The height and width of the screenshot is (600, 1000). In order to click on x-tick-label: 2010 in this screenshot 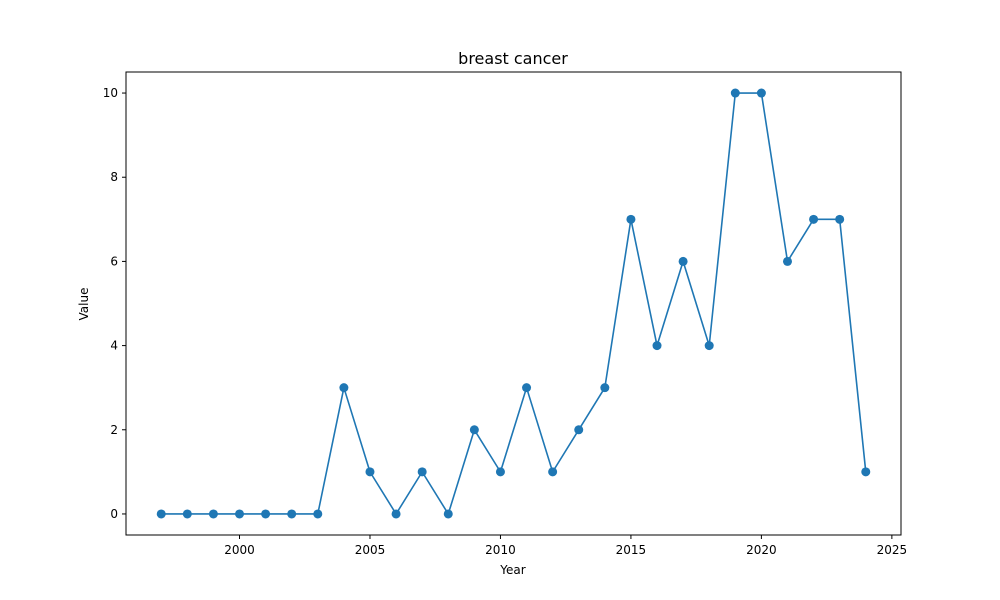, I will do `click(500, 550)`.